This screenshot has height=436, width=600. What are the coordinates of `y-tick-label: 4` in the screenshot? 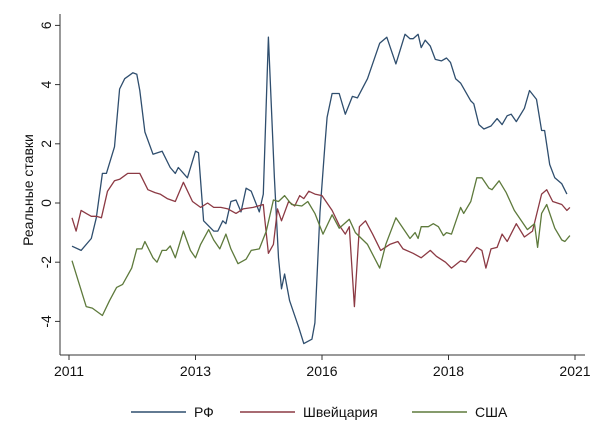 It's located at (46, 84).